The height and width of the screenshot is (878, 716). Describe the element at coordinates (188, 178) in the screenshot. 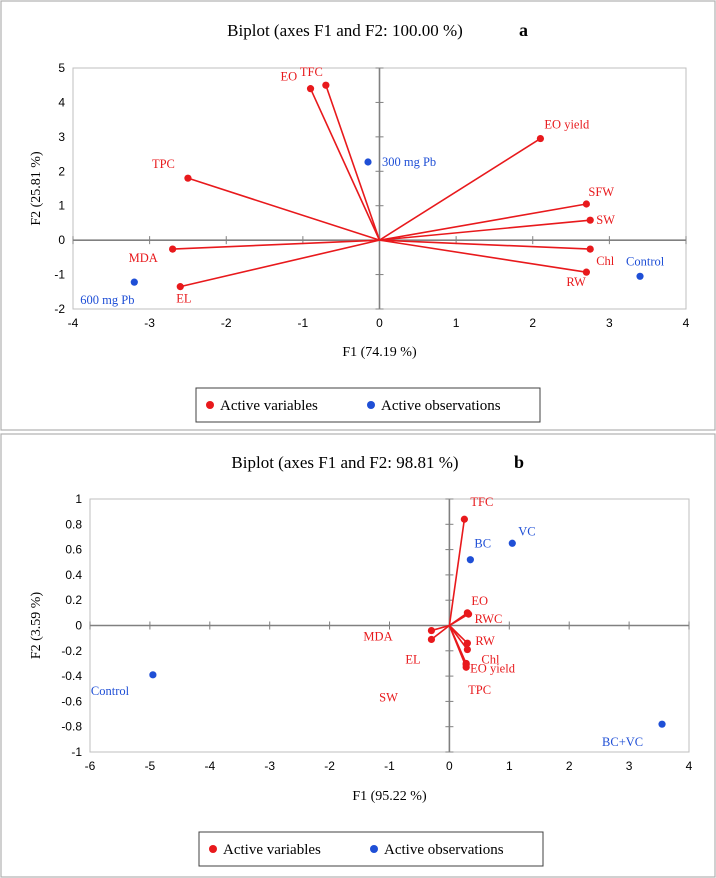

I see `variable-point-tpc` at that location.